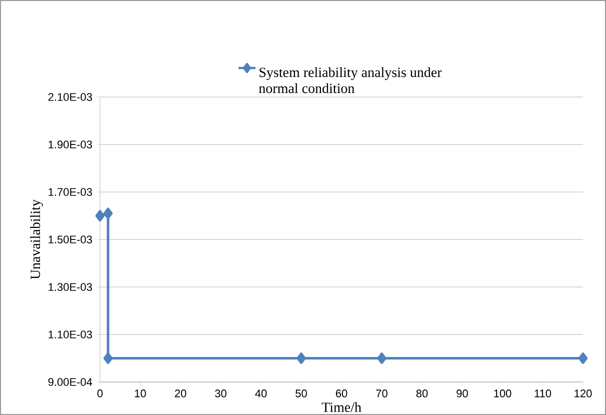 This screenshot has height=415, width=606. What do you see at coordinates (70, 144) in the screenshot?
I see `y-tick-label: 1.90E-03` at bounding box center [70, 144].